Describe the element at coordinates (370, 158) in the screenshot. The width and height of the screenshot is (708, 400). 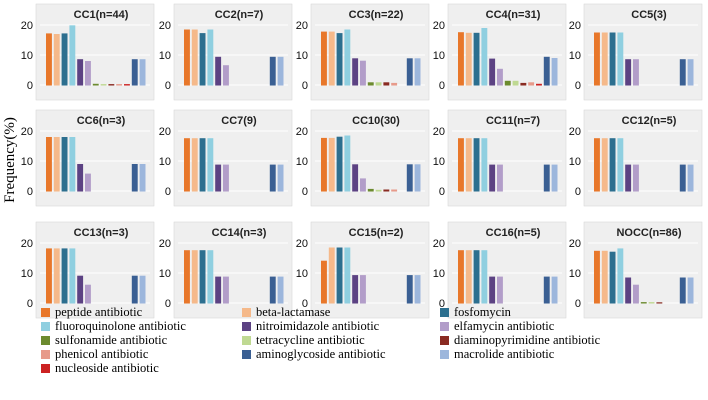
I see `panel-cc10-30: CC10(30)` at that location.